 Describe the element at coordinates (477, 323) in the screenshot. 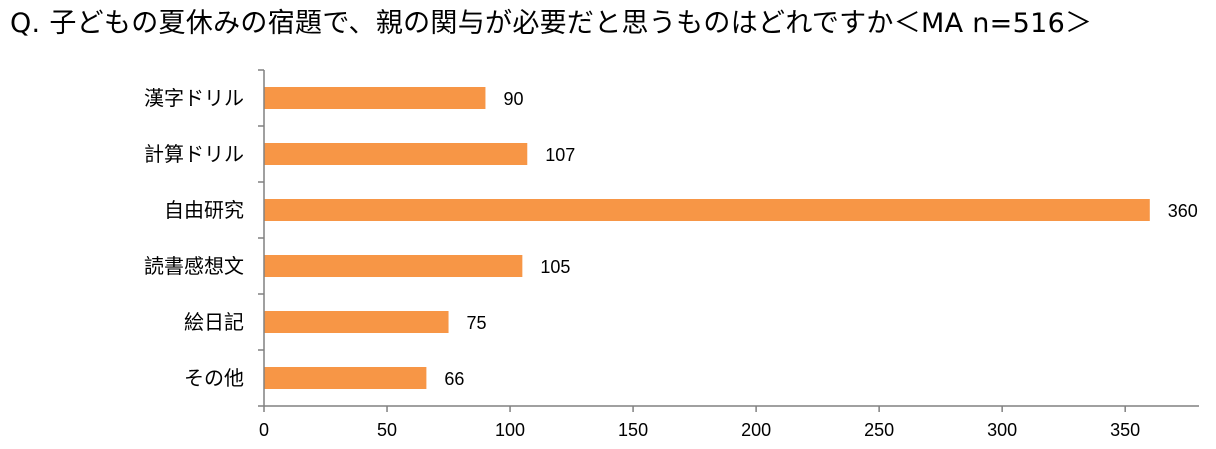

I see `data-label: 75` at that location.